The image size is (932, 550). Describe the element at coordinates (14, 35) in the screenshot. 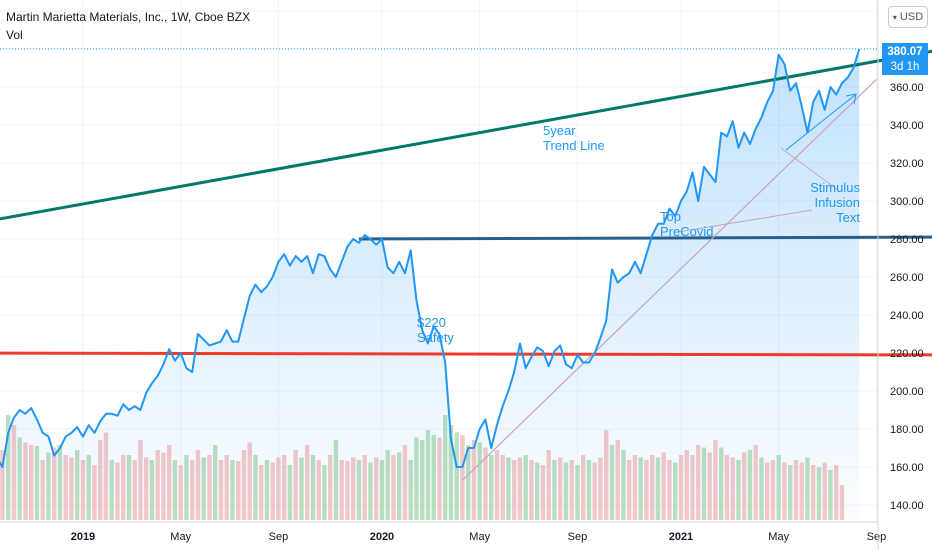

I see `volume-label: Vol` at that location.